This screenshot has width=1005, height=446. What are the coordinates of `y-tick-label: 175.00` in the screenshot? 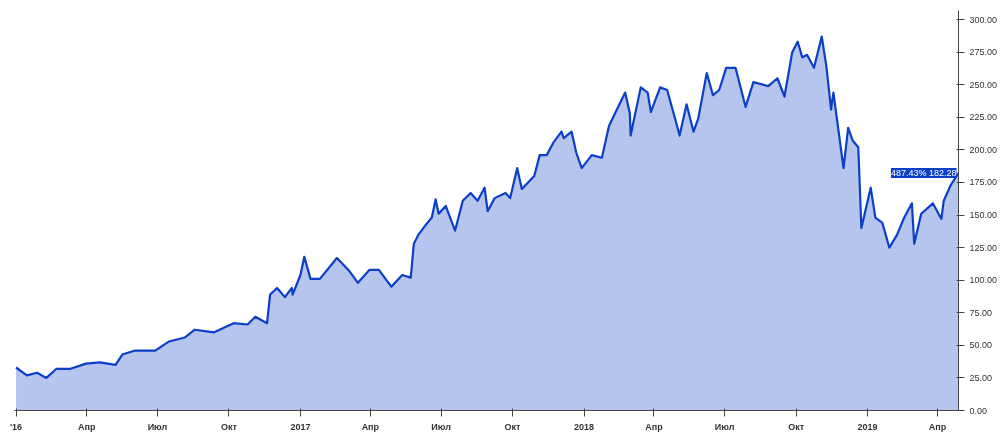 It's located at (983, 182).